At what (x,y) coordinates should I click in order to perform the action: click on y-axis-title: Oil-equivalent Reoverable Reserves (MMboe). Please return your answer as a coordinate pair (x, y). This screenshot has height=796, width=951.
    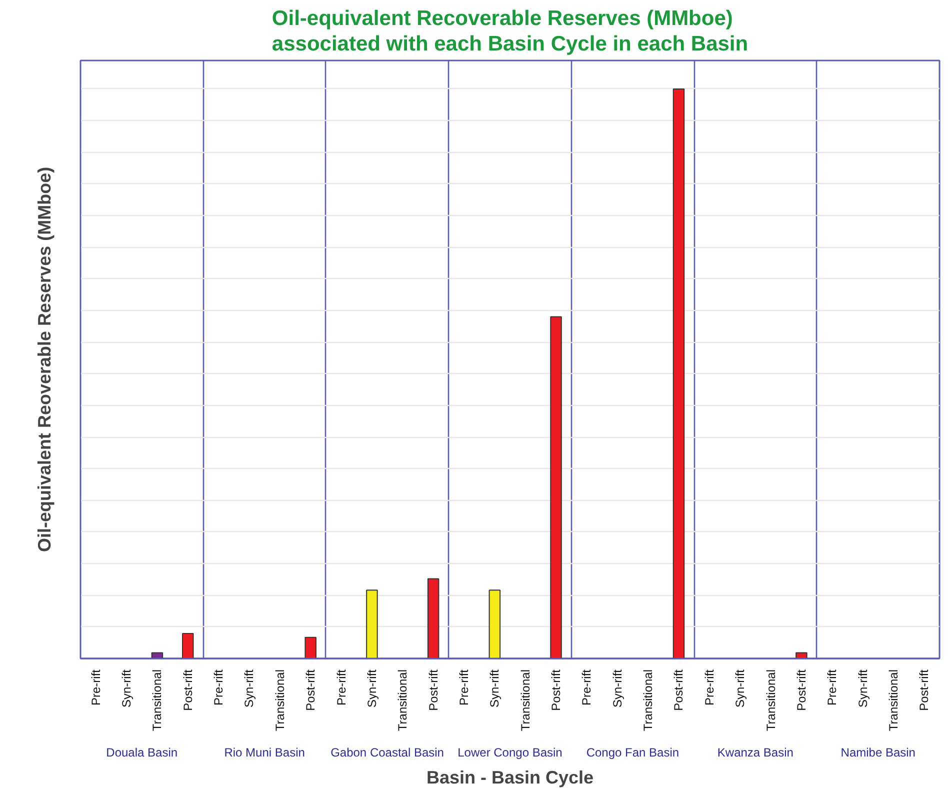
    Looking at the image, I should click on (44, 359).